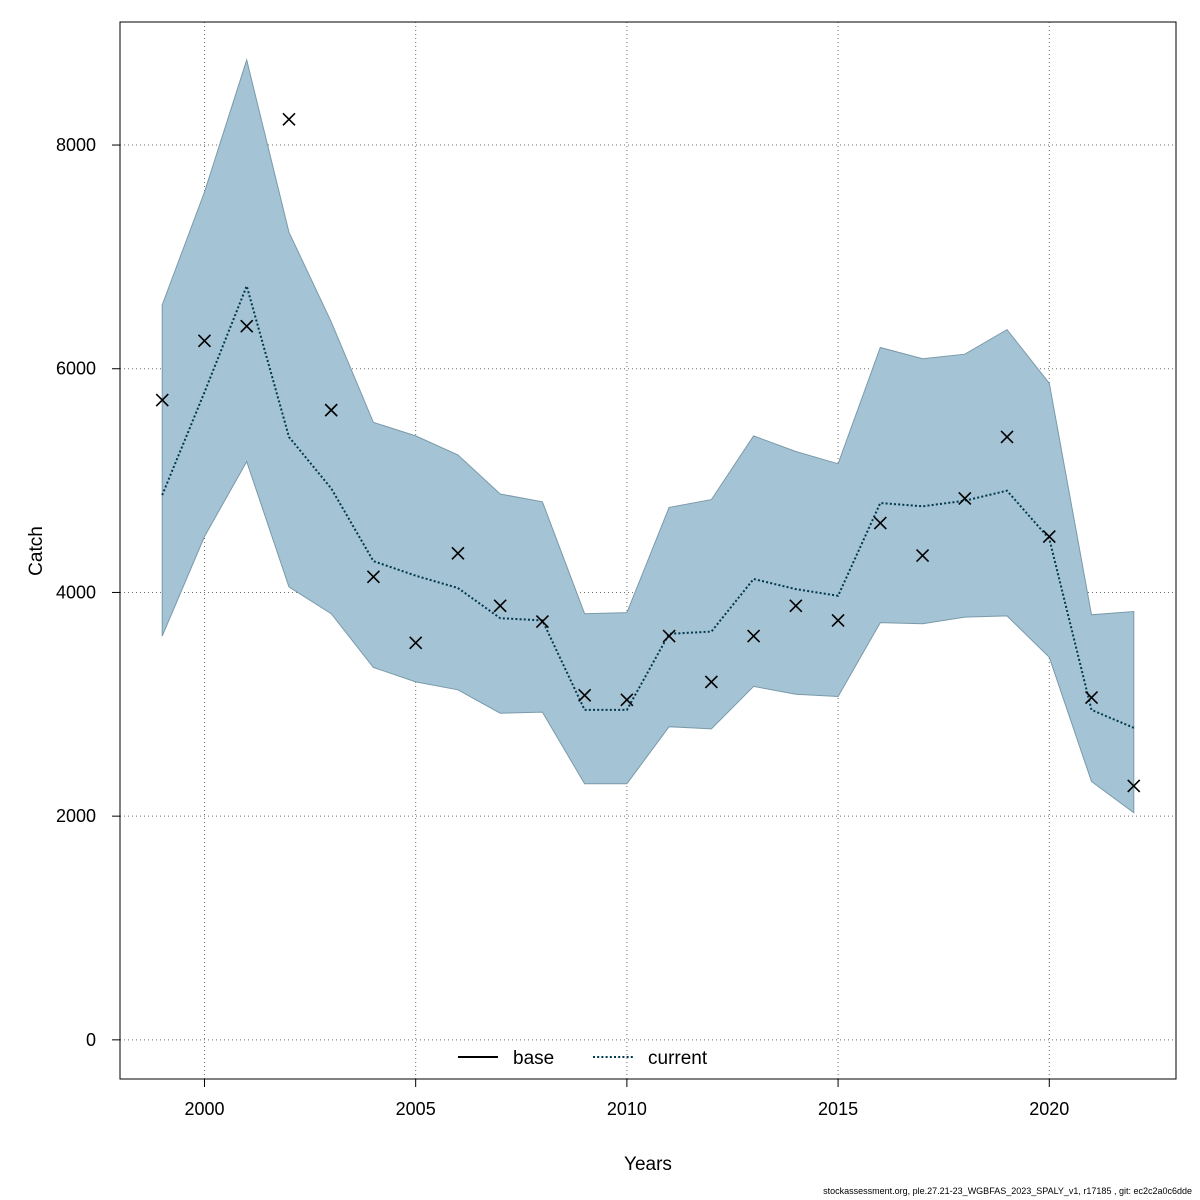 Image resolution: width=1200 pixels, height=1200 pixels. What do you see at coordinates (1091, 698) in the screenshot?
I see `observed-point-2021` at bounding box center [1091, 698].